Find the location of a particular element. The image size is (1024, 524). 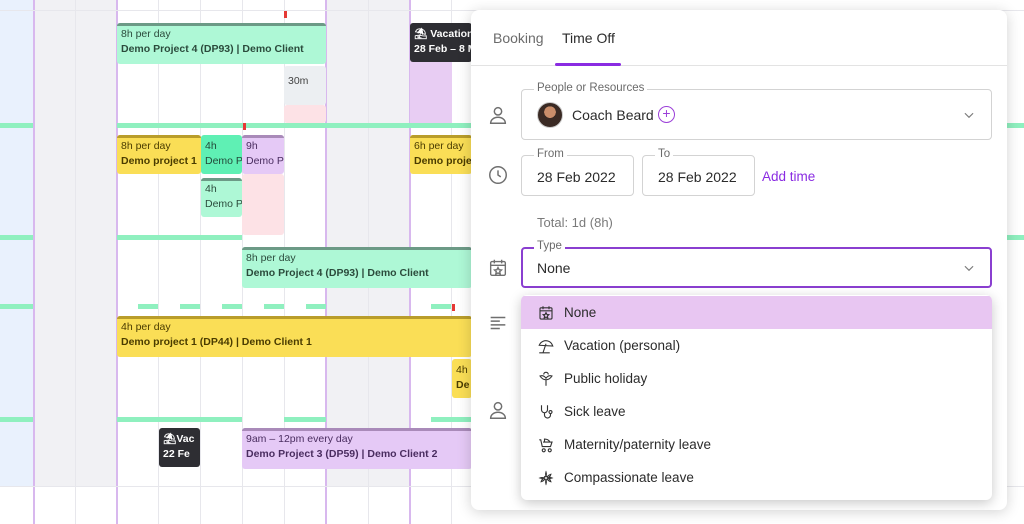

avatar is located at coordinates (550, 115).